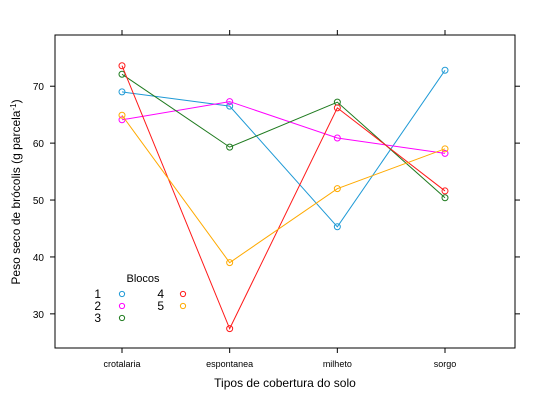 This screenshot has width=540, height=400. I want to click on legend: Blocos 123 45, so click(140, 299).